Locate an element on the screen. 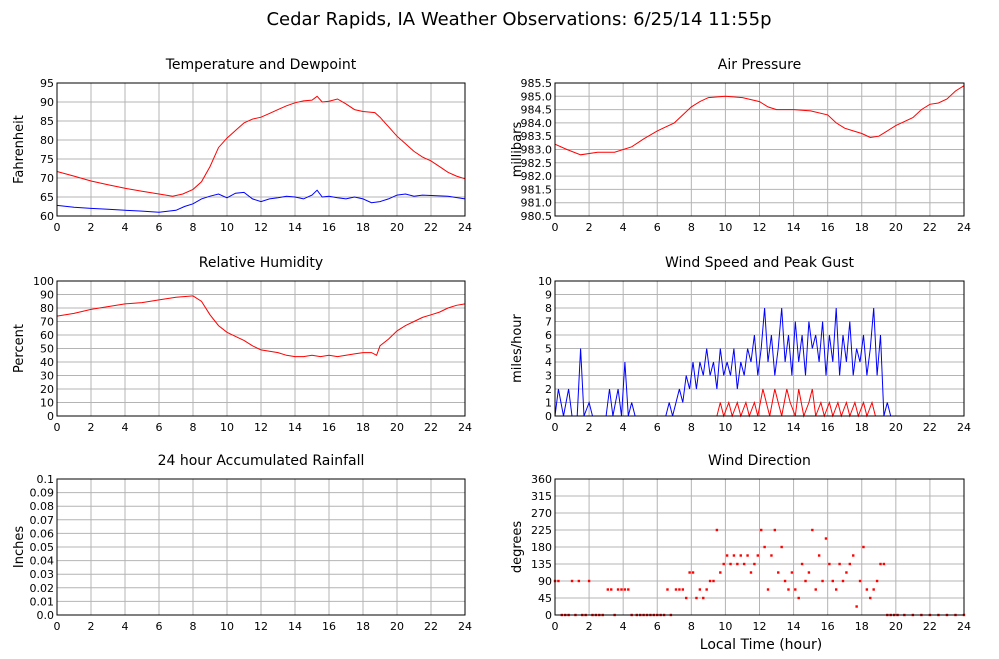  y-tick-label: 30 is located at coordinates (47, 376).